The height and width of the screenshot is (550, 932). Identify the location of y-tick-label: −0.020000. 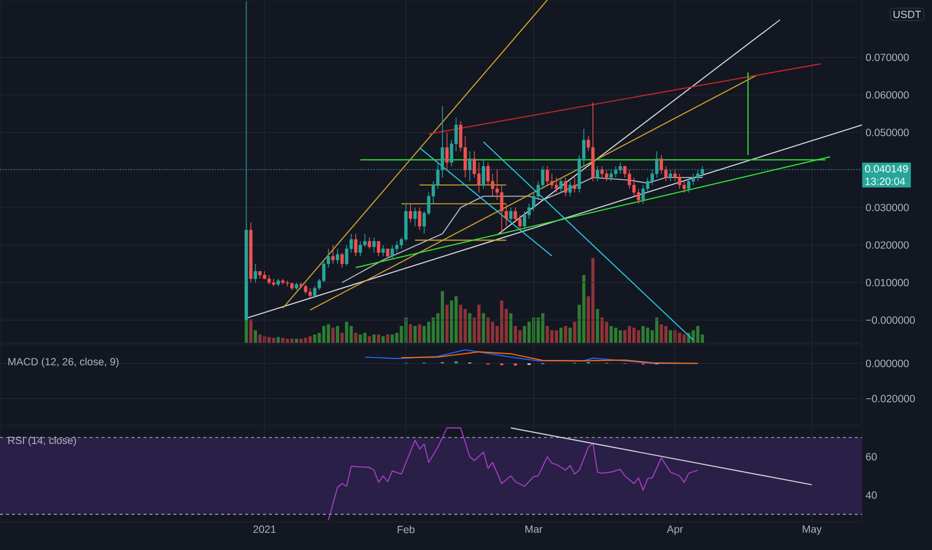
(890, 398).